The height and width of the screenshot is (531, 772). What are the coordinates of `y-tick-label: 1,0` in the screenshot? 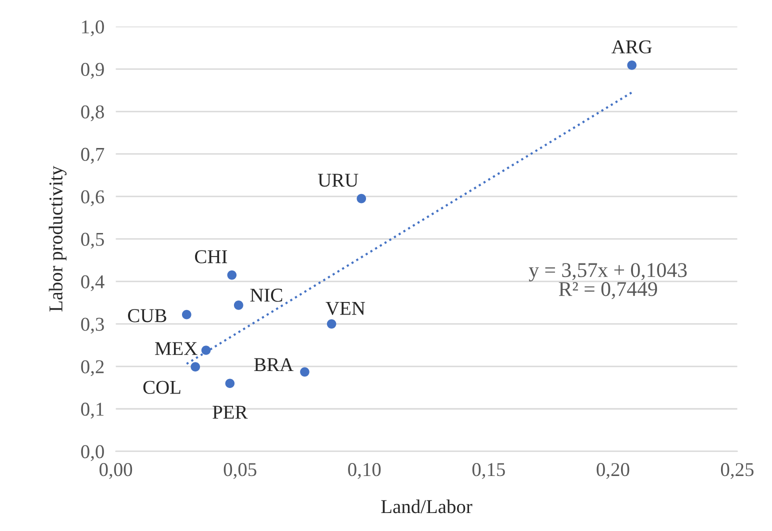 It's located at (93, 28).